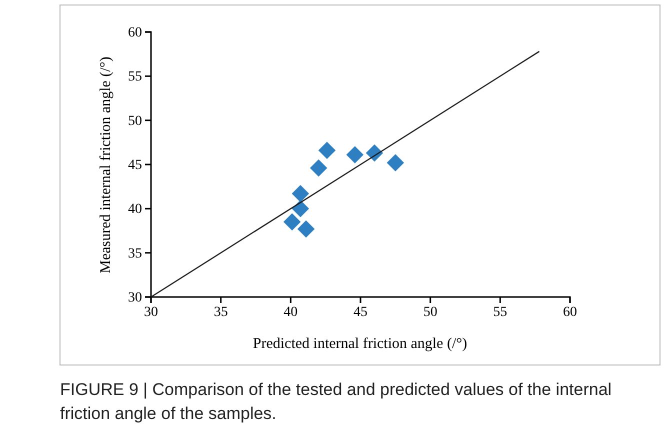 This screenshot has height=441, width=665. I want to click on y-tick-label: 50, so click(135, 121).